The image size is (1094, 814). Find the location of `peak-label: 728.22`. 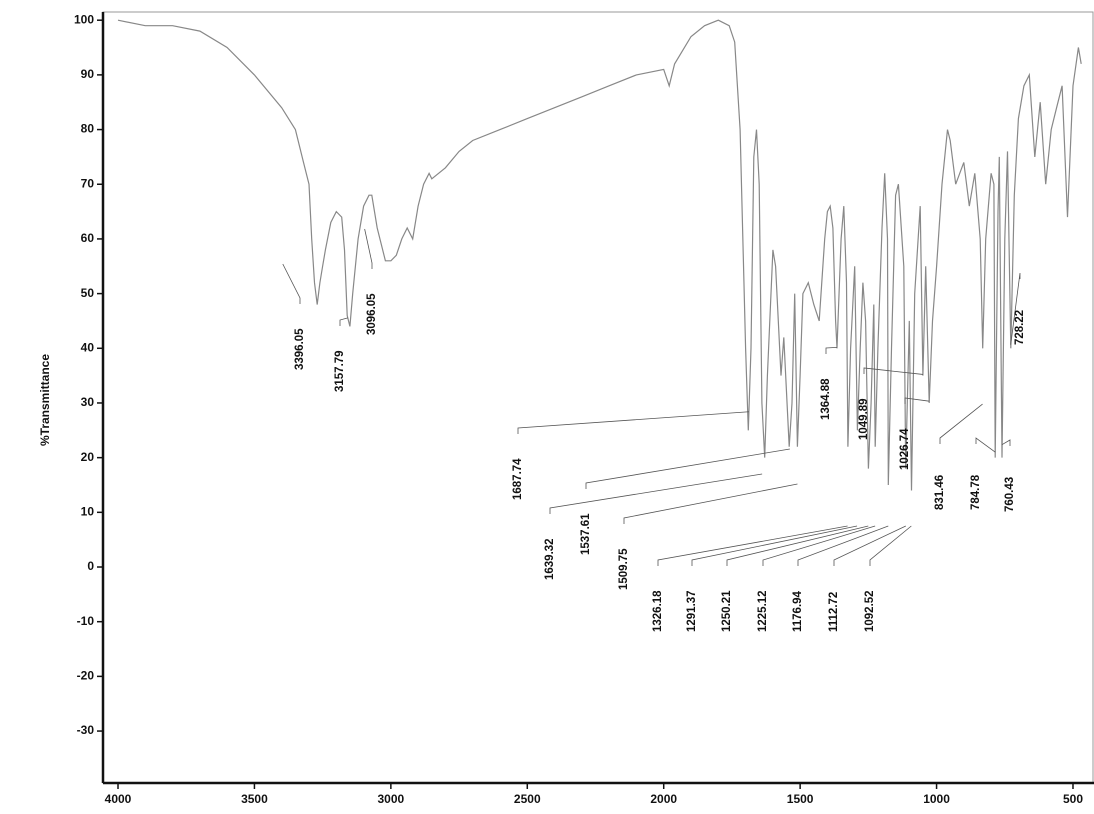

peak-label: 728.22 is located at coordinates (1020, 327).